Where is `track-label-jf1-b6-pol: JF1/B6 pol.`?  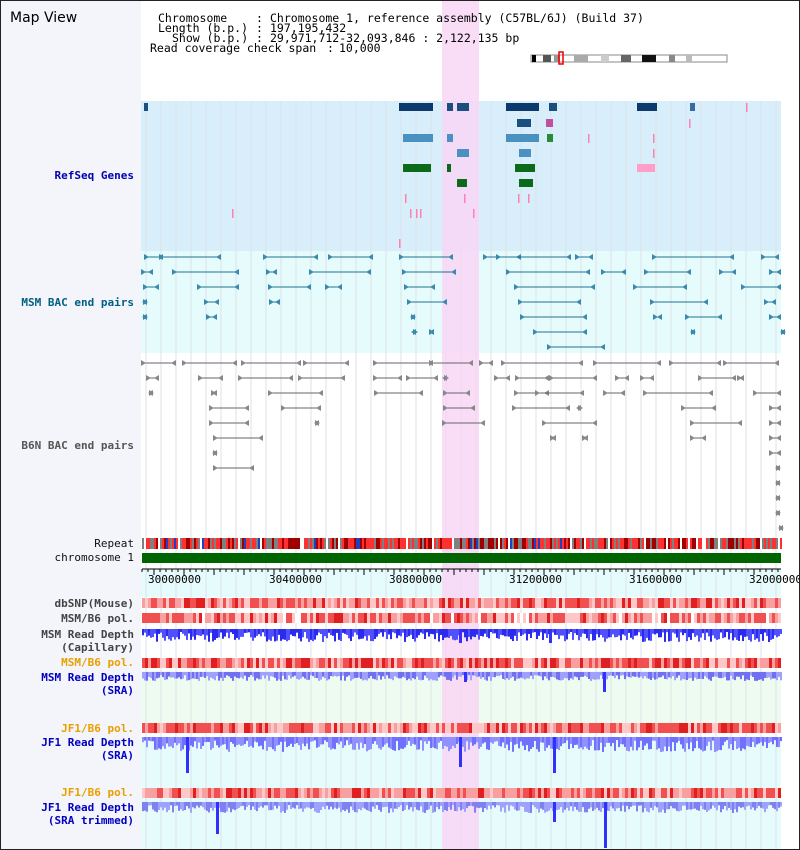 track-label-jf1-b6-pol: JF1/B6 pol. is located at coordinates (97, 728).